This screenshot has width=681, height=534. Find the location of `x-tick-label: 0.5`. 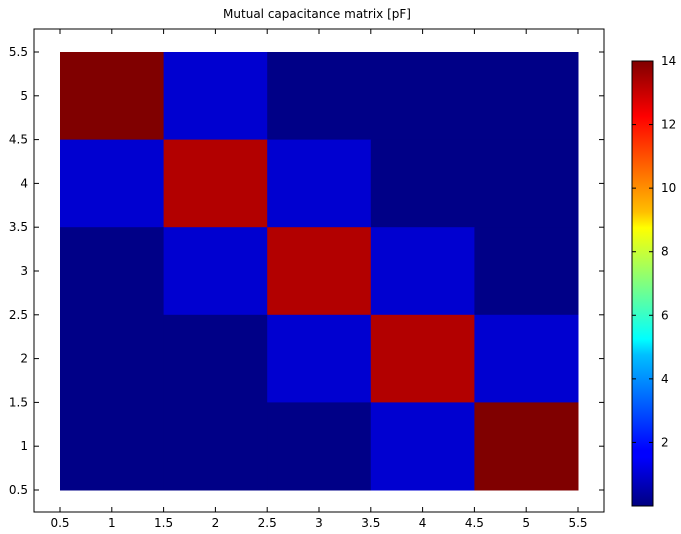

x-tick-label: 0.5 is located at coordinates (59, 523).